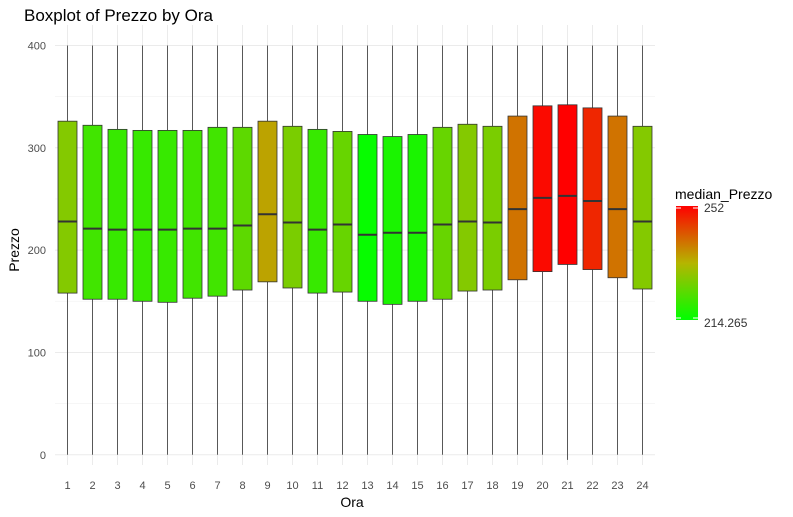  I want to click on x-tick-label: 15, so click(417, 486).